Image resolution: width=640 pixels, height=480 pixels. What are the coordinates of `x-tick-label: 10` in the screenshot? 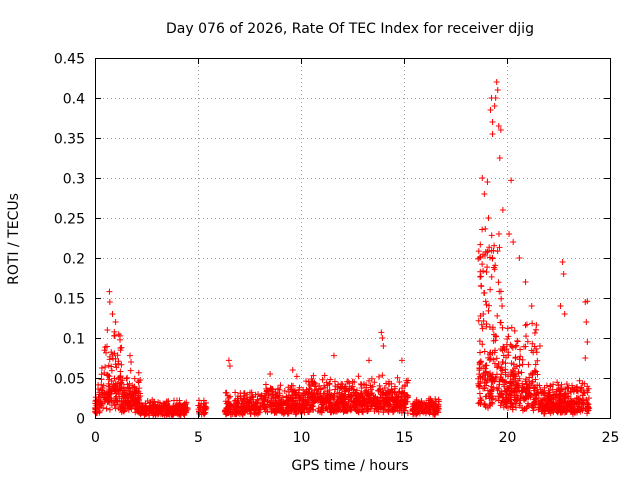 It's located at (302, 438).